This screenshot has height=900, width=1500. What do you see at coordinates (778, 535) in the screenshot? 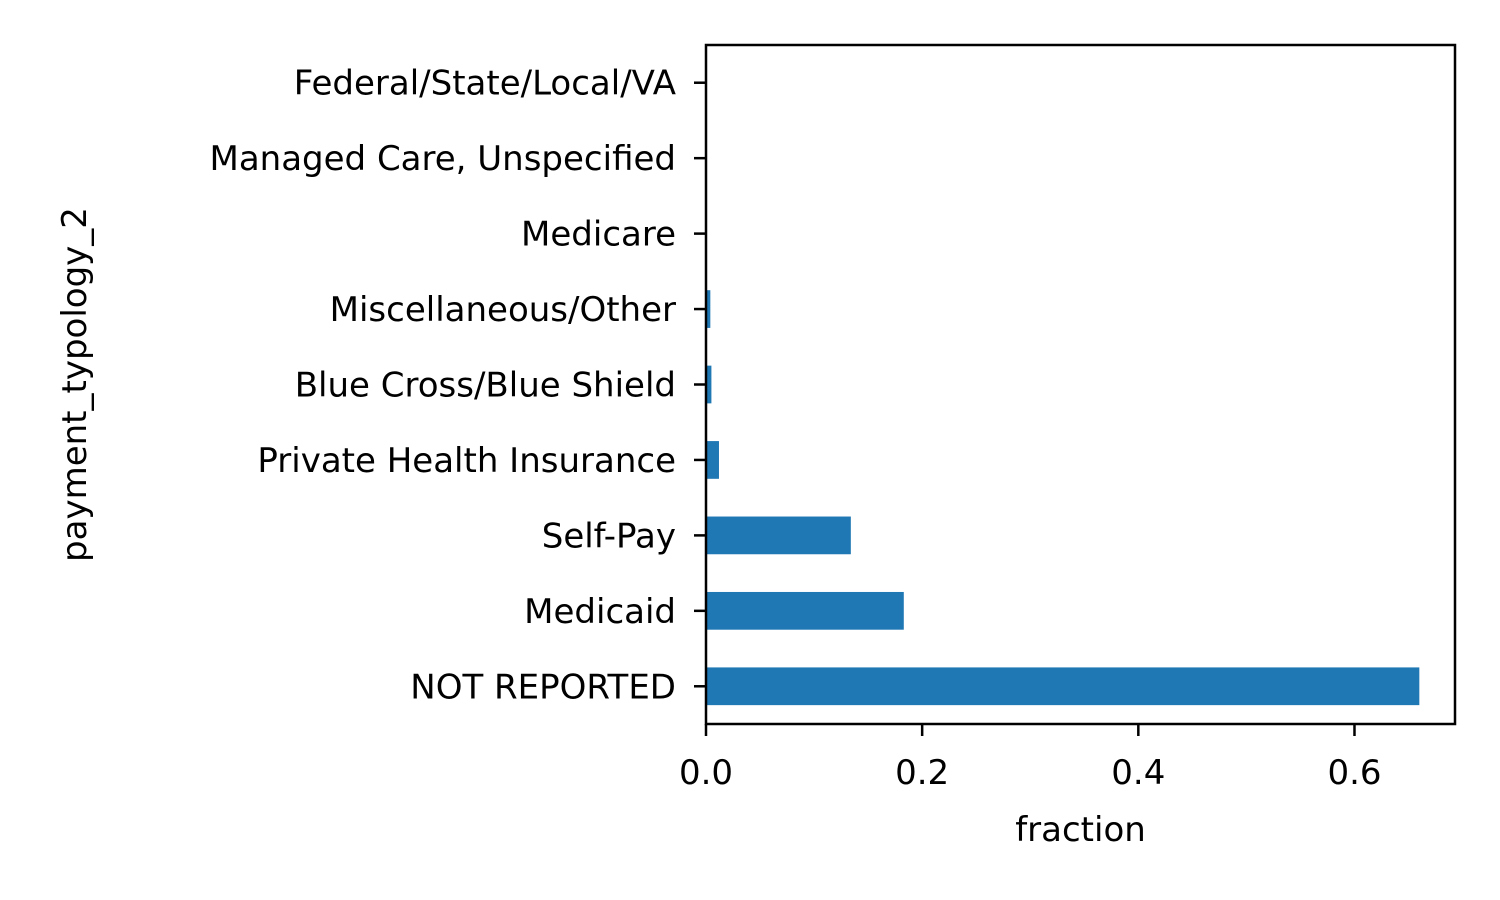
I see `bar-self-pay` at bounding box center [778, 535].